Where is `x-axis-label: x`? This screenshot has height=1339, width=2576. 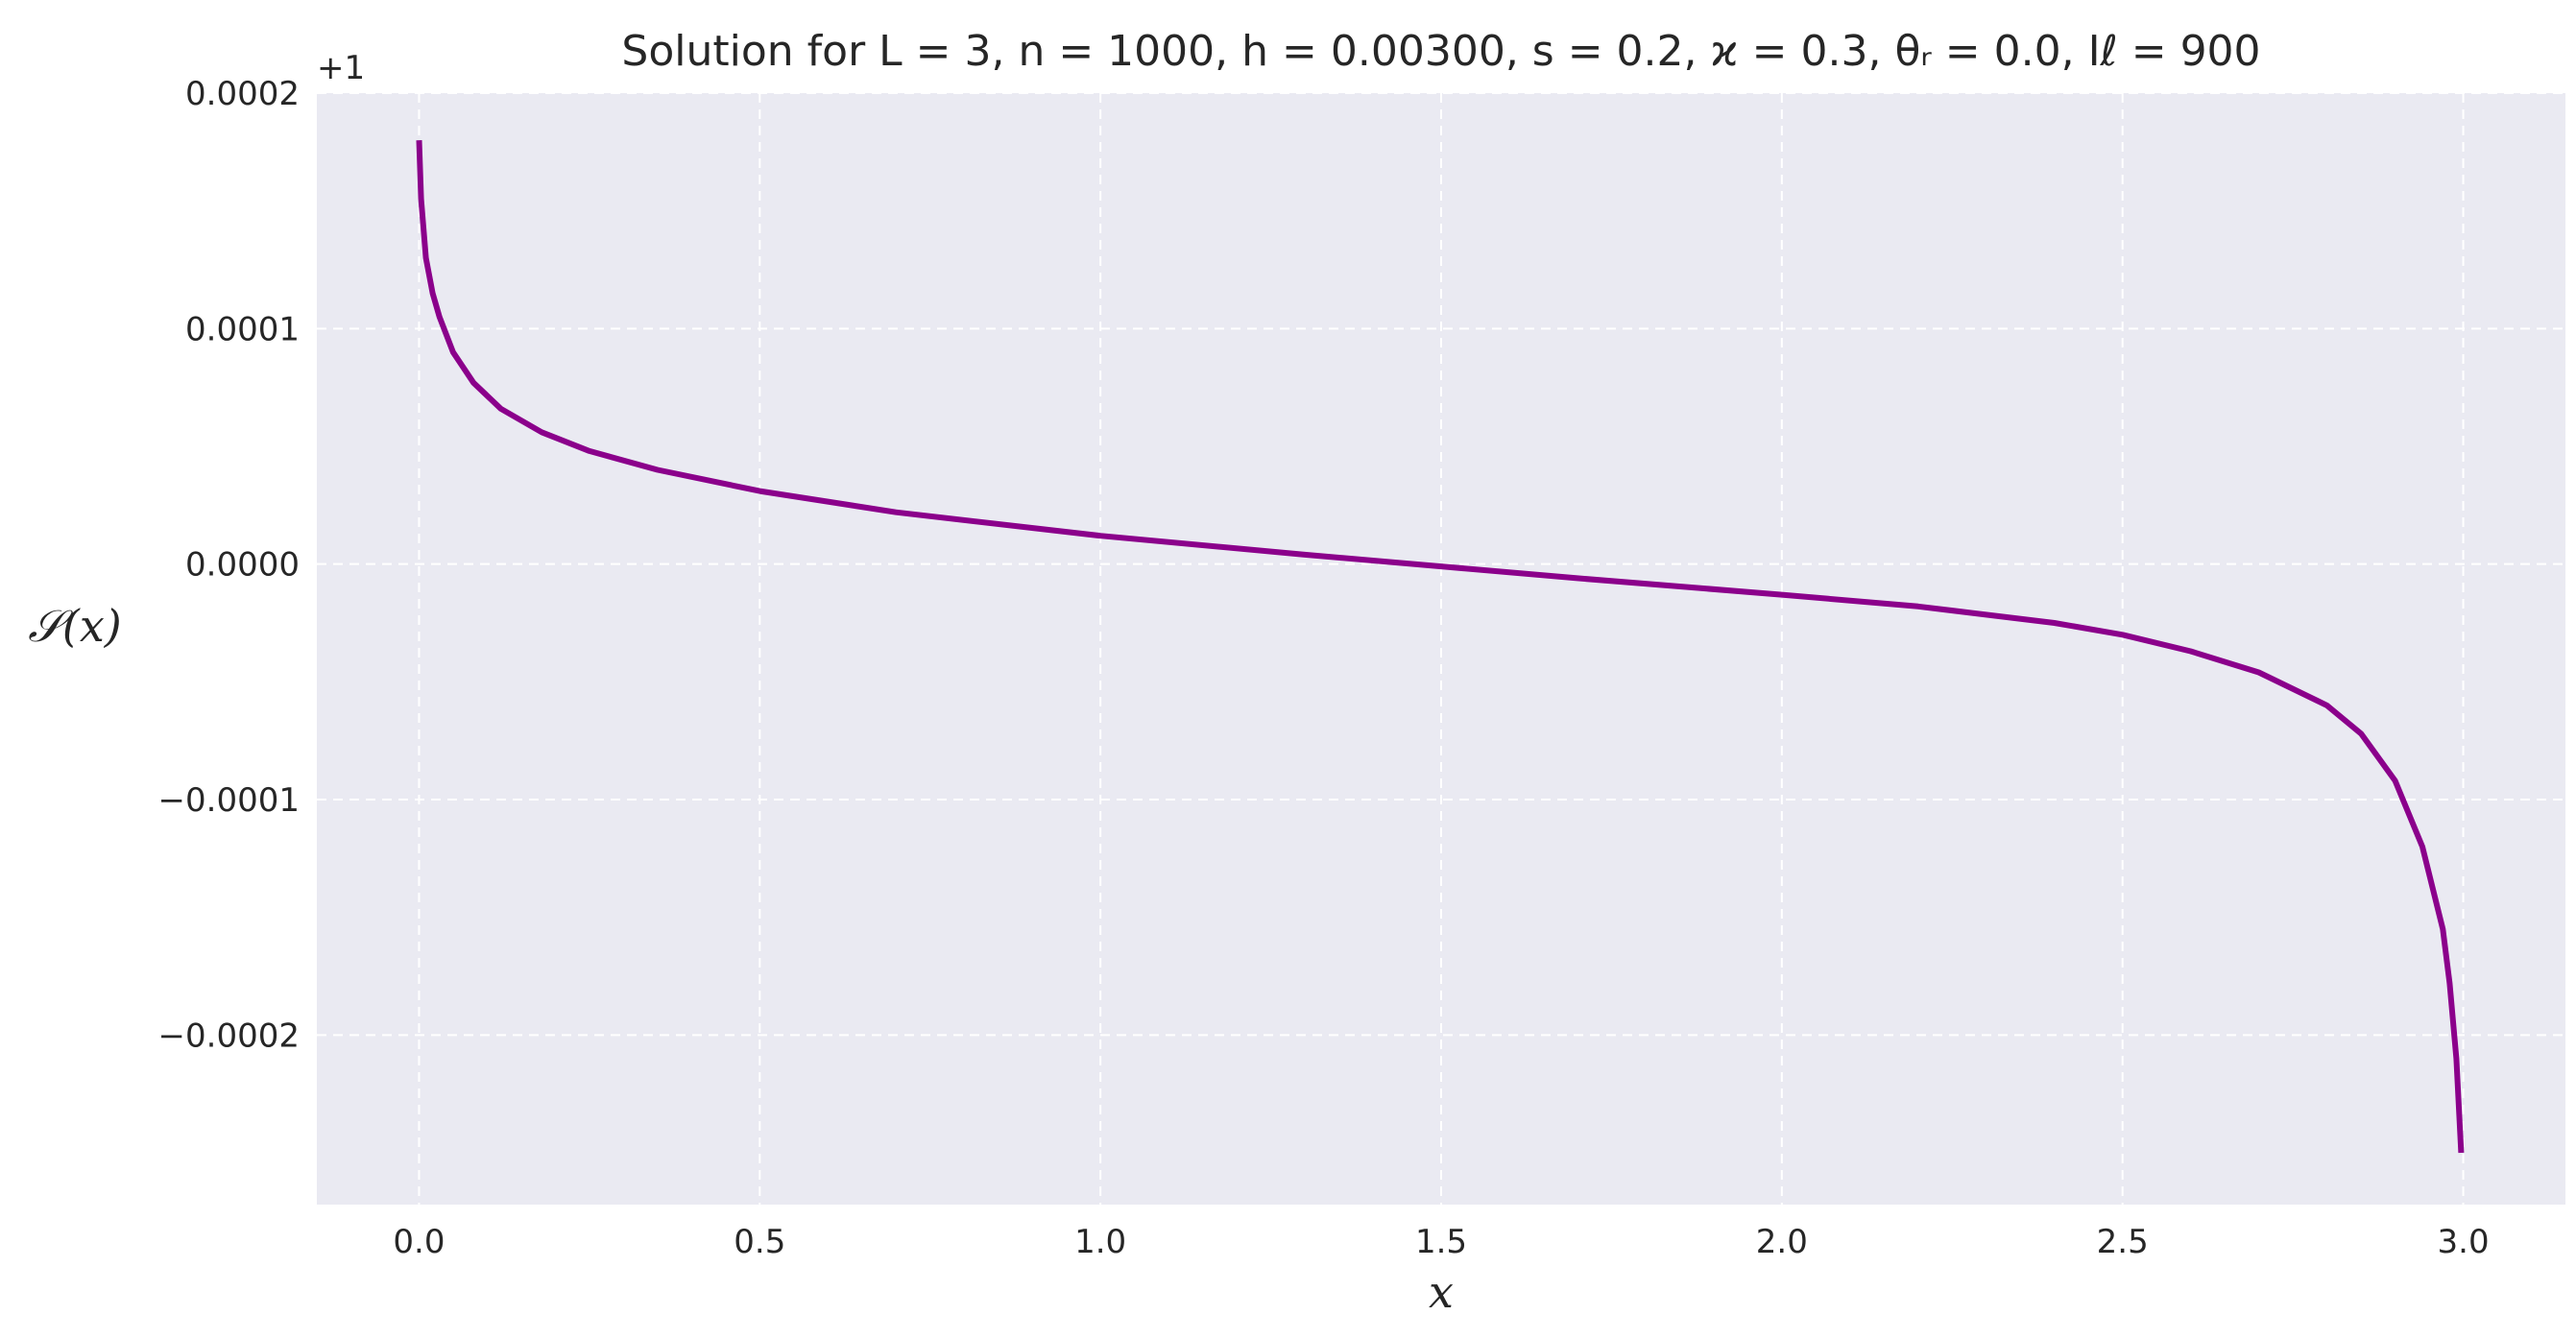 x-axis-label: x is located at coordinates (1441, 1292).